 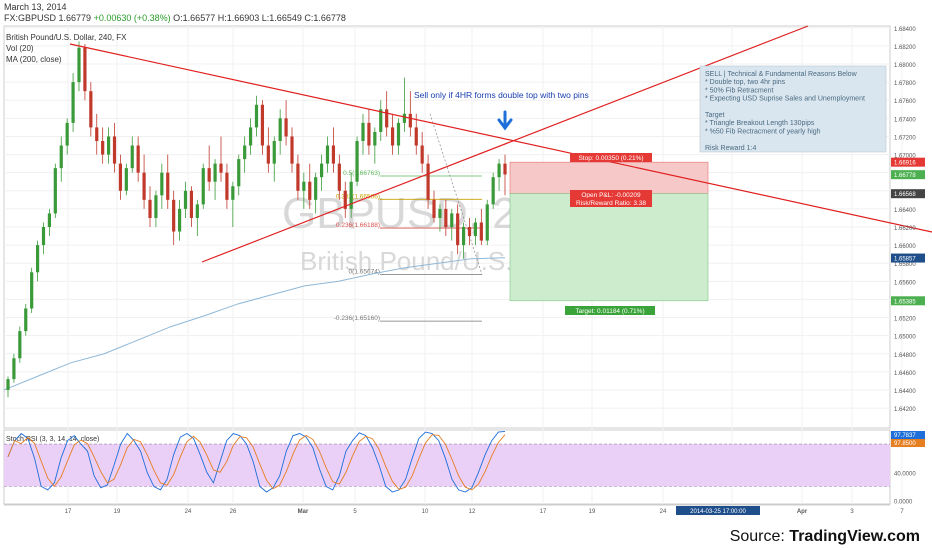 What do you see at coordinates (30, 18) in the screenshot?
I see `symbol: FX:GBPUSD` at bounding box center [30, 18].